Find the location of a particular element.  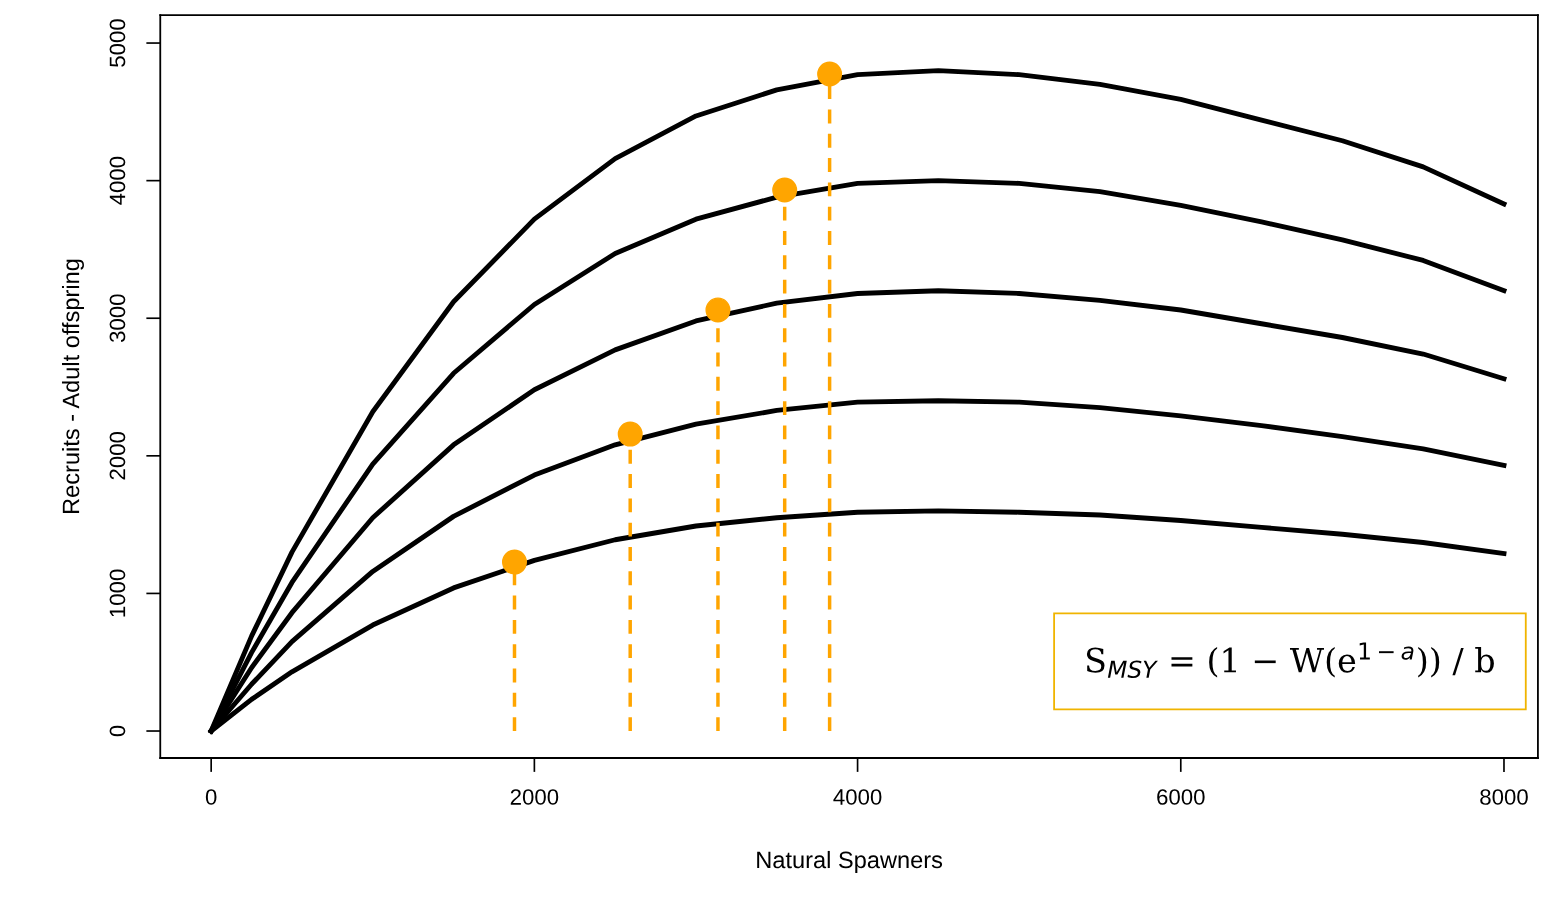

x-tick-label: 4000 is located at coordinates (857, 797).